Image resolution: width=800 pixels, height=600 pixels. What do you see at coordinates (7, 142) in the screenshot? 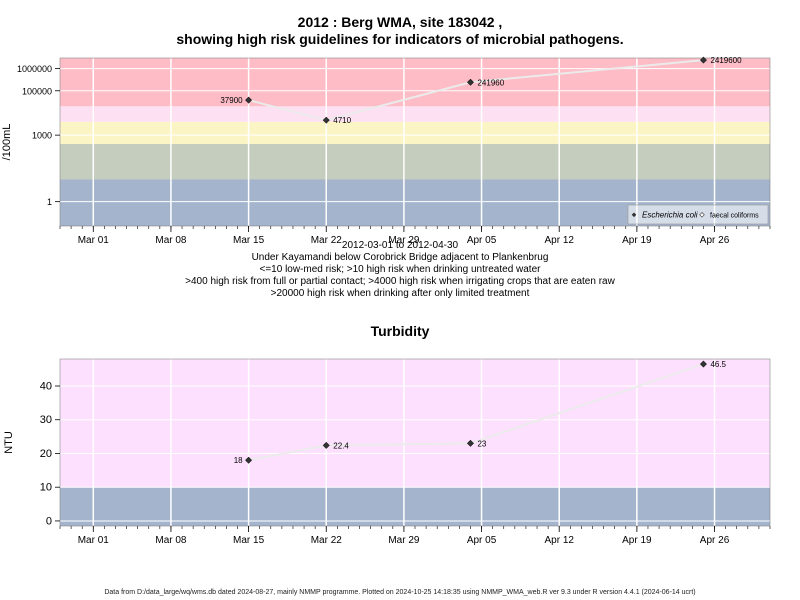
I see `y-axis-label: /100mL` at bounding box center [7, 142].